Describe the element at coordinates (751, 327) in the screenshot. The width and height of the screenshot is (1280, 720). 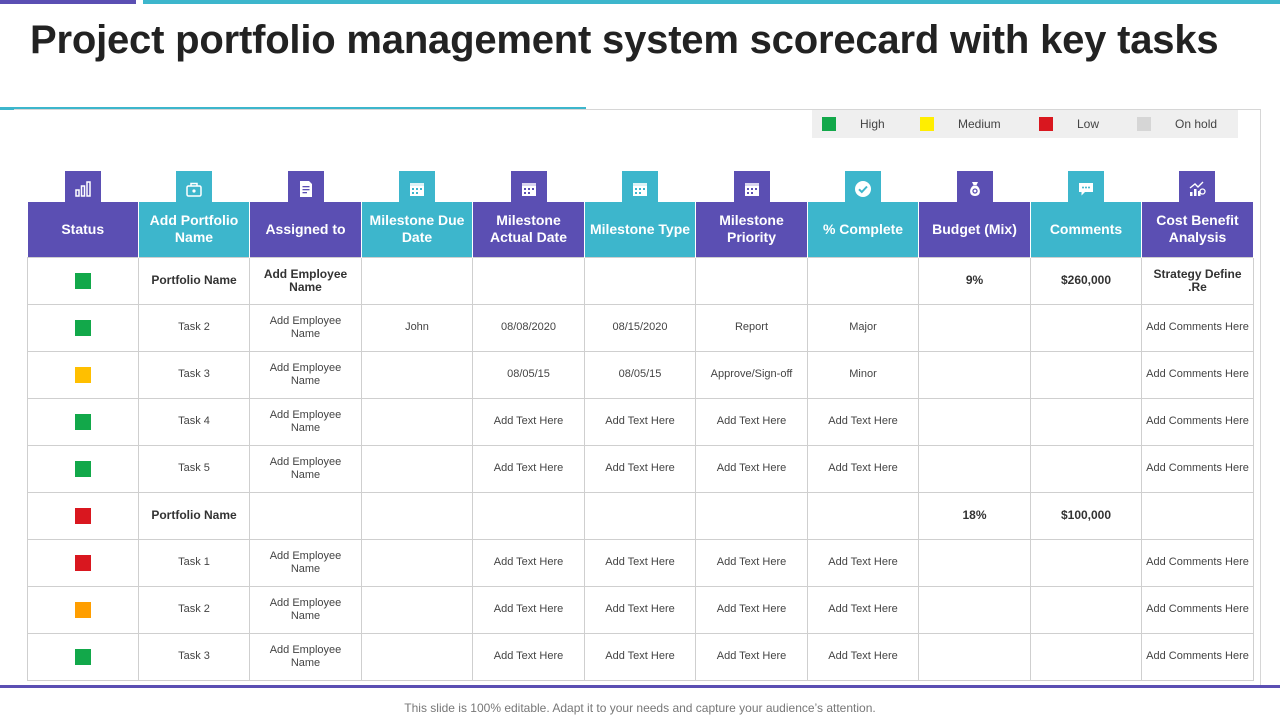
I see `milestone-priority-cell: Report` at that location.